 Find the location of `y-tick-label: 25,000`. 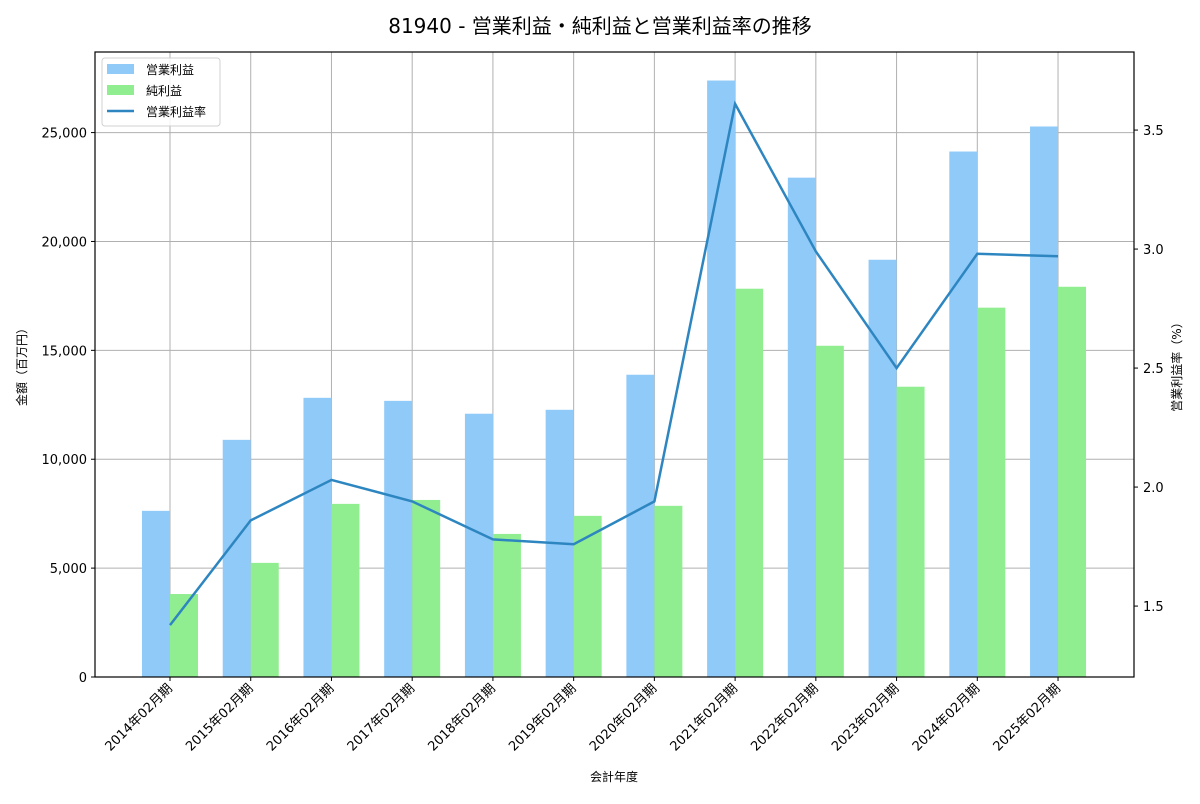

y-tick-label: 25,000 is located at coordinates (65, 134).